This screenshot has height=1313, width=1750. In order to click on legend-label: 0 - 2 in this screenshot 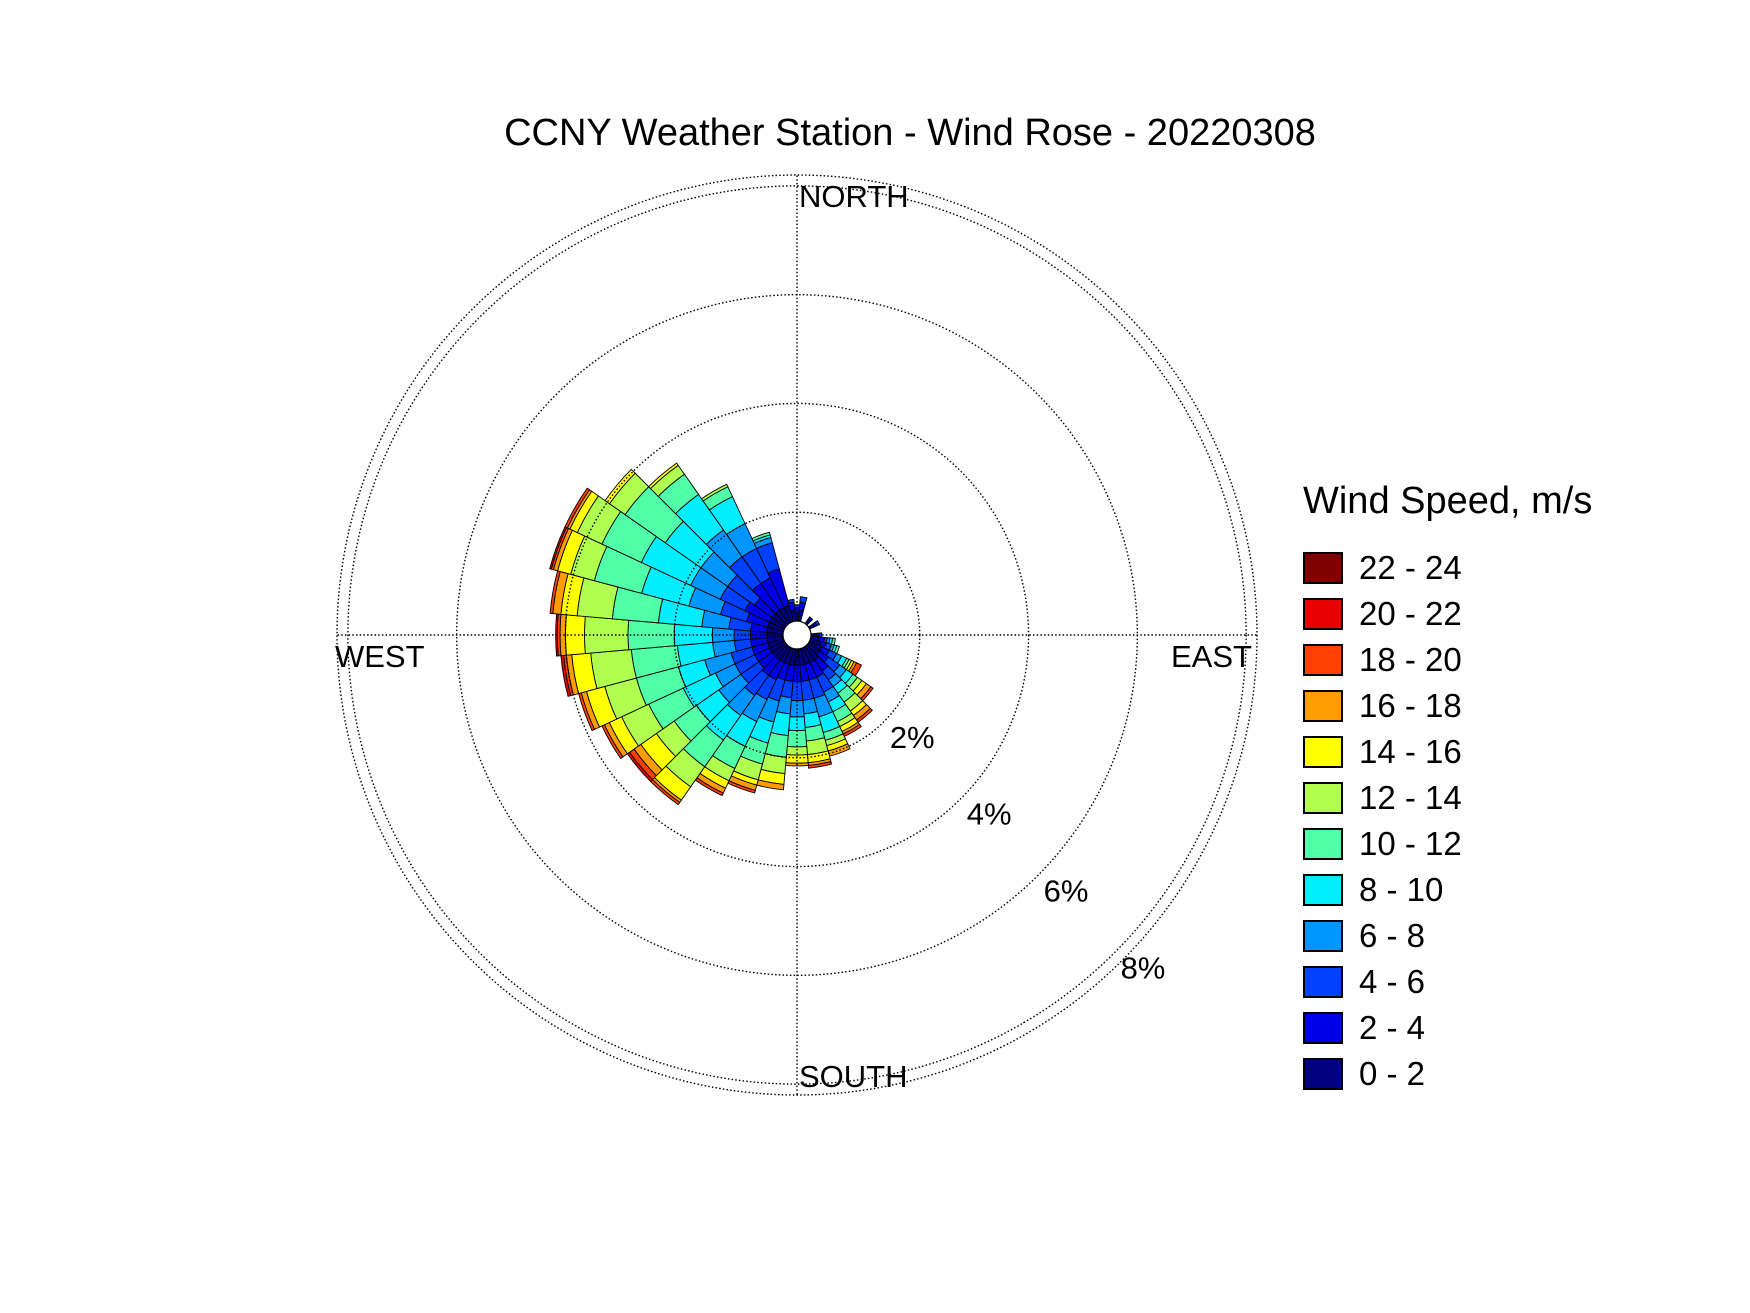, I will do `click(1392, 1073)`.